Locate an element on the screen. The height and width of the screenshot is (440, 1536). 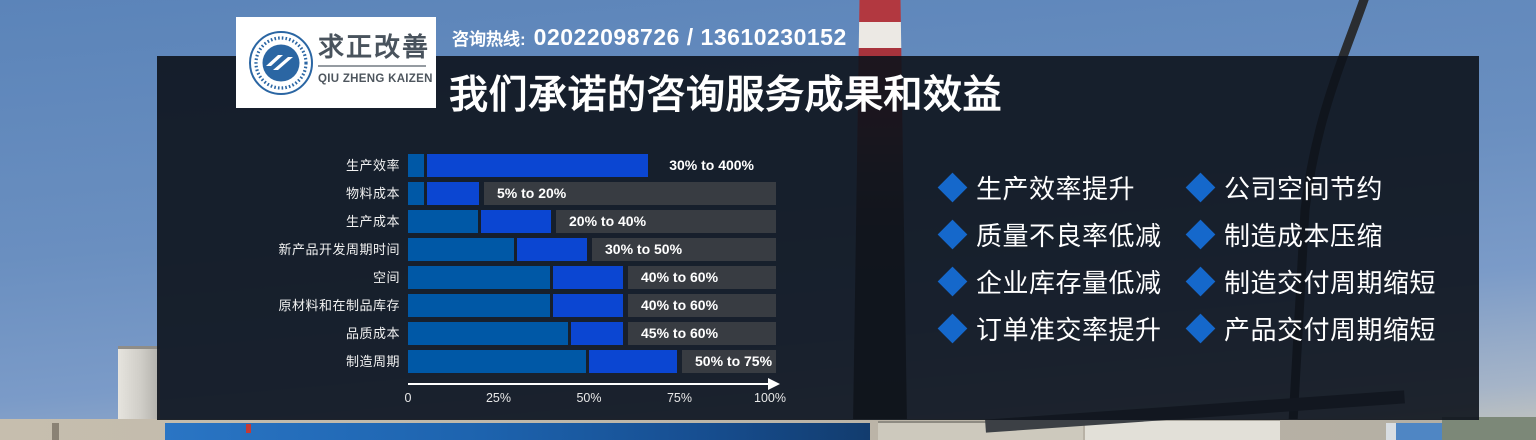
hotline-numbers: 02022098726 / 13610230152 is located at coordinates (690, 37).